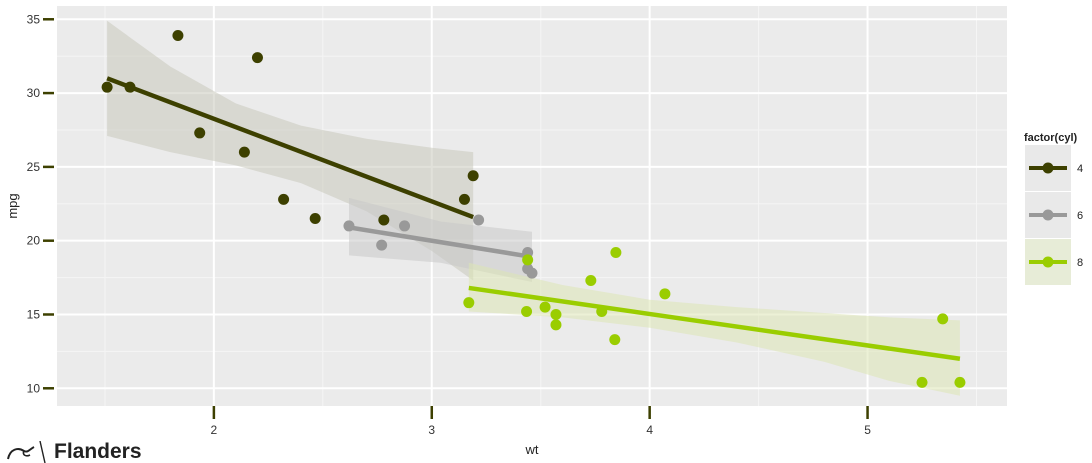  Describe the element at coordinates (649, 430) in the screenshot. I see `x-tick-label: 4` at that location.